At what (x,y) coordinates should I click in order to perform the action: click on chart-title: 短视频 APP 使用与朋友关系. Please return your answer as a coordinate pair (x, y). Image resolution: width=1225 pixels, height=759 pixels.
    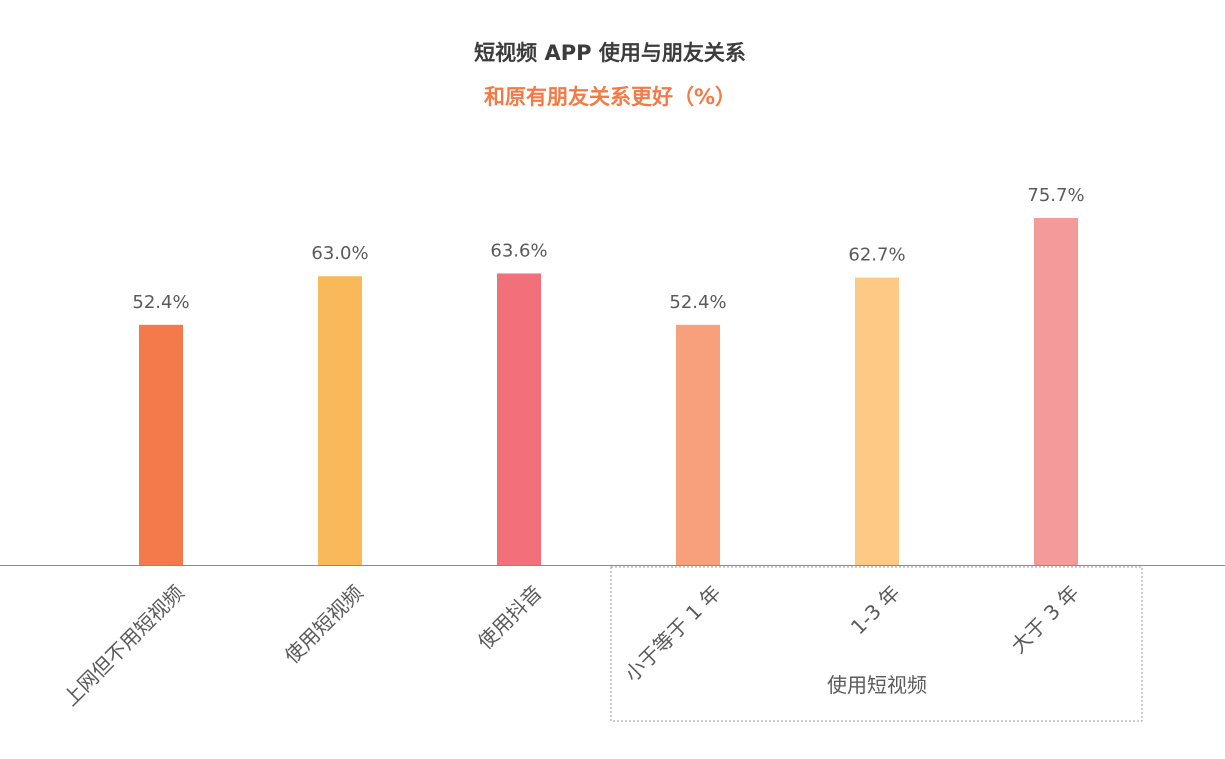
    Looking at the image, I should click on (610, 53).